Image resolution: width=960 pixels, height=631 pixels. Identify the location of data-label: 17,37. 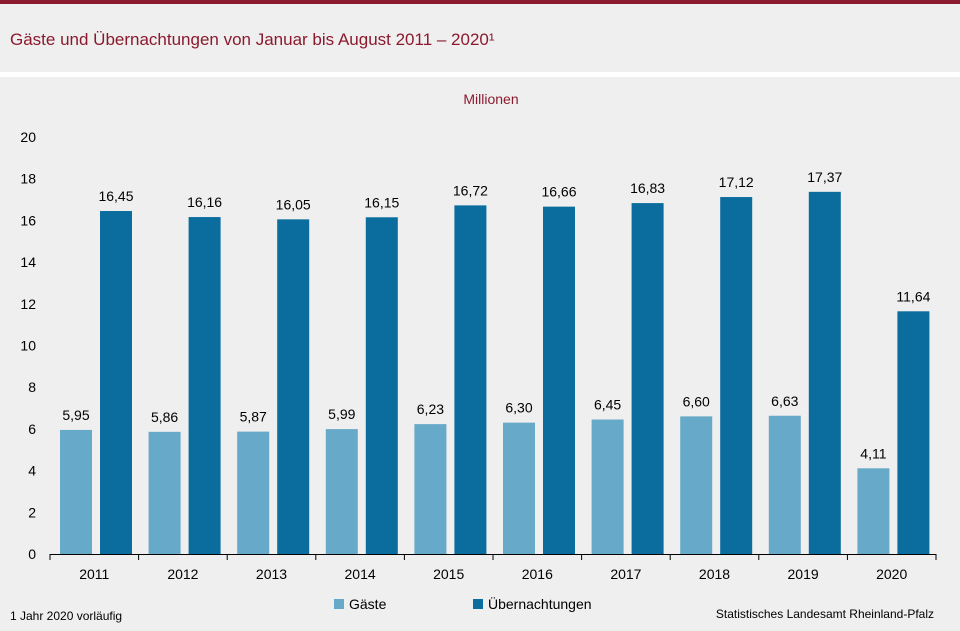
(824, 177).